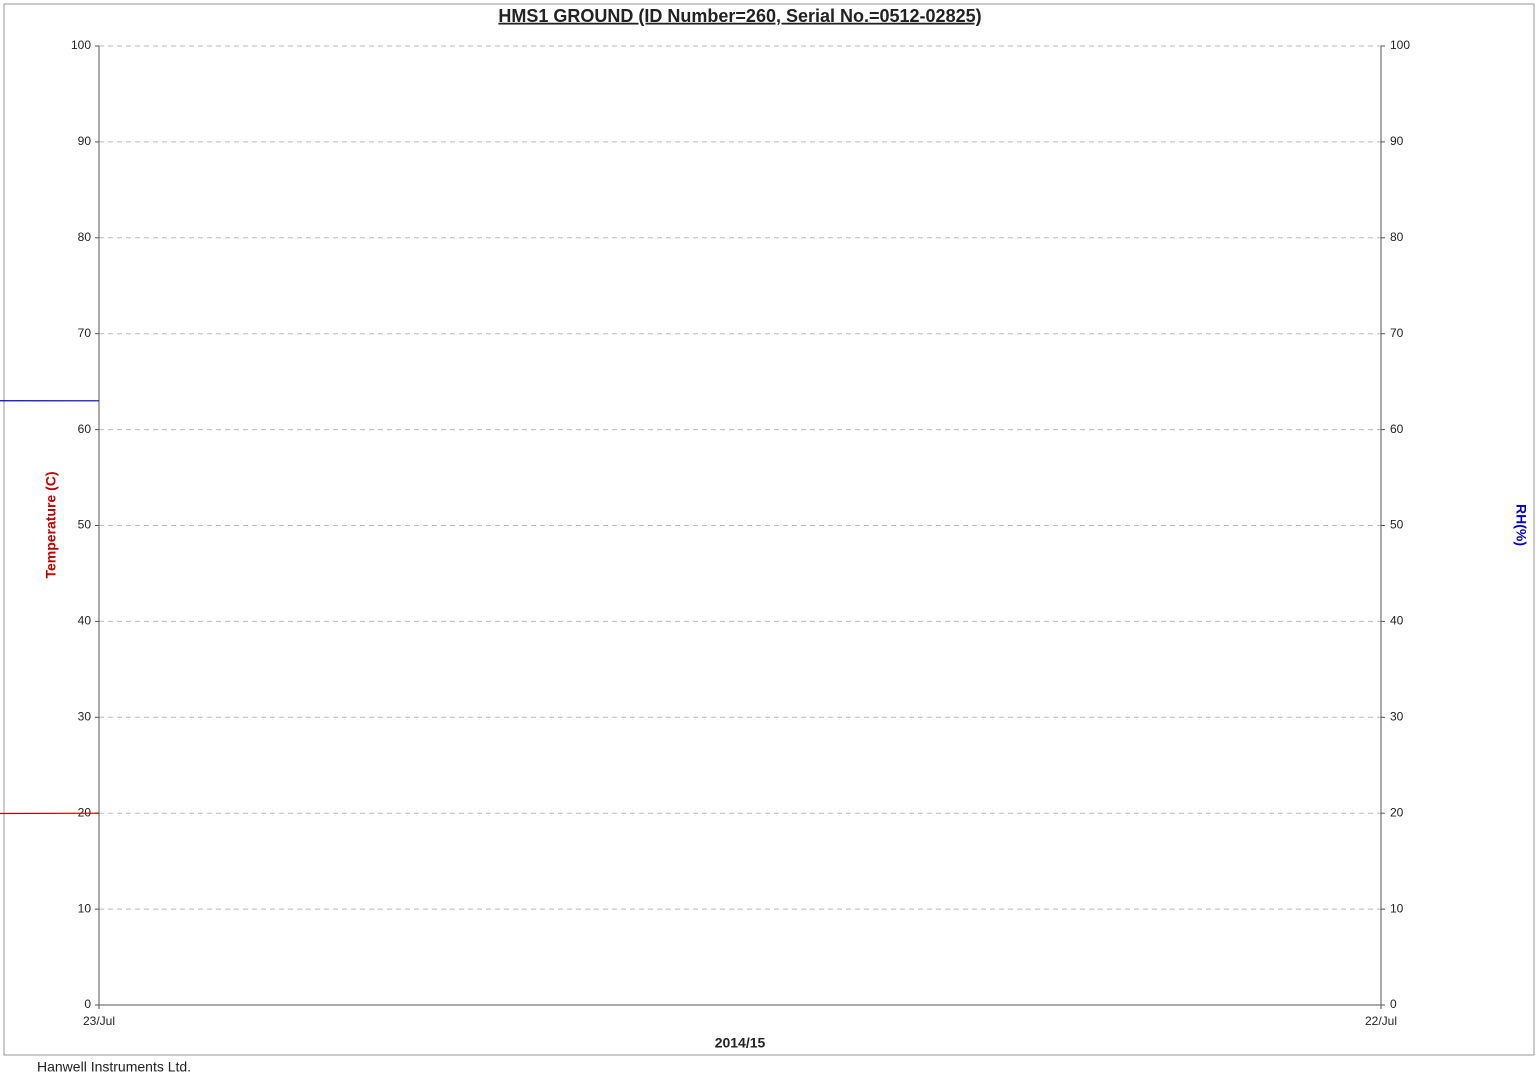 The width and height of the screenshot is (1539, 1080). Describe the element at coordinates (87, 1004) in the screenshot. I see `y-tick-label: 0` at that location.